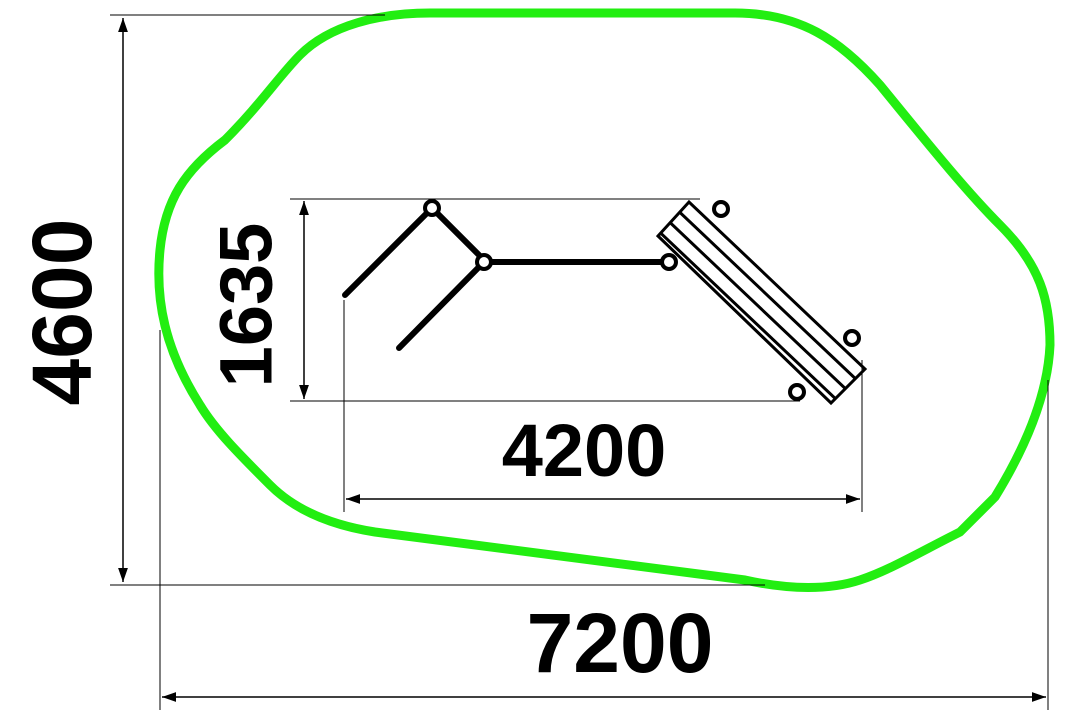  What do you see at coordinates (246, 305) in the screenshot?
I see `equipment-height-label: 1635` at bounding box center [246, 305].